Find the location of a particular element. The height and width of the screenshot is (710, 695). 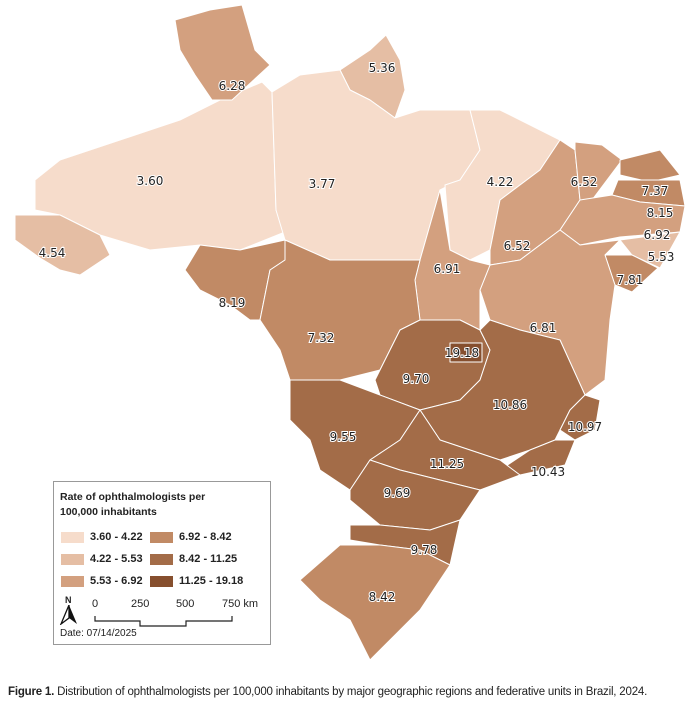

region-value-label: 7.37 is located at coordinates (655, 191).